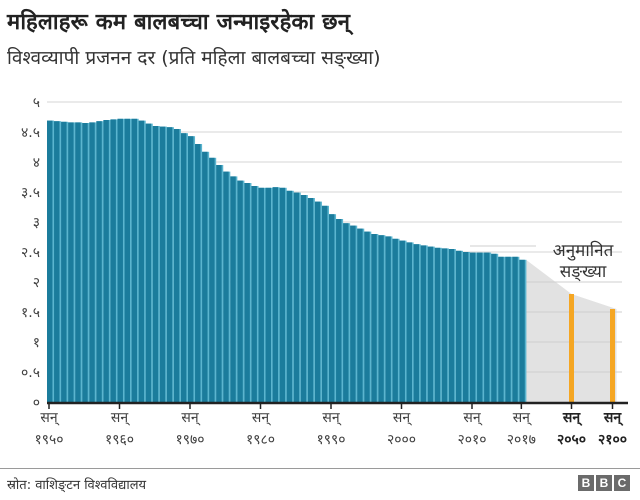  What do you see at coordinates (189, 440) in the screenshot?
I see `x-tick-label-year: १९७०` at bounding box center [189, 440].